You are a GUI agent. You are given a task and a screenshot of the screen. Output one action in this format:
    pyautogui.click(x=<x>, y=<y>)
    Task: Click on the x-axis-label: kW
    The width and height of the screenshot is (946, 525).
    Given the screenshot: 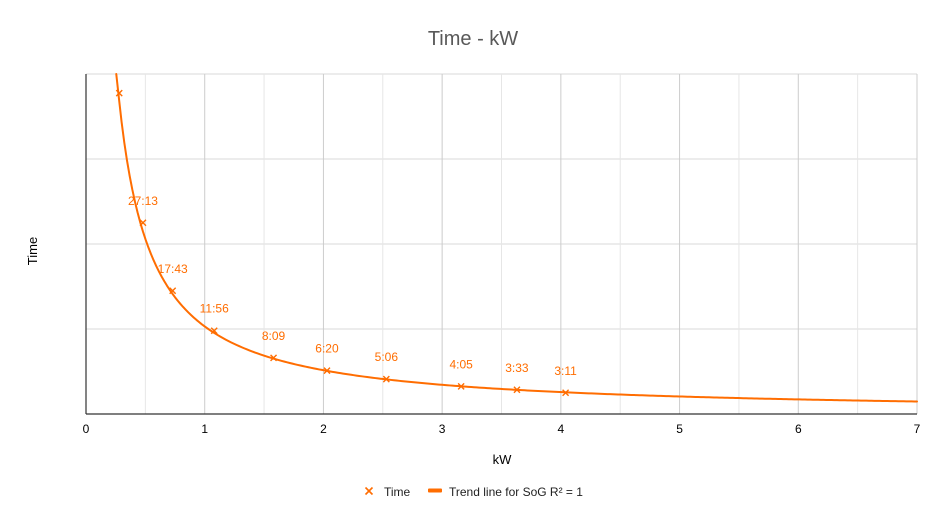 What is the action you would take?
    pyautogui.click(x=503, y=459)
    